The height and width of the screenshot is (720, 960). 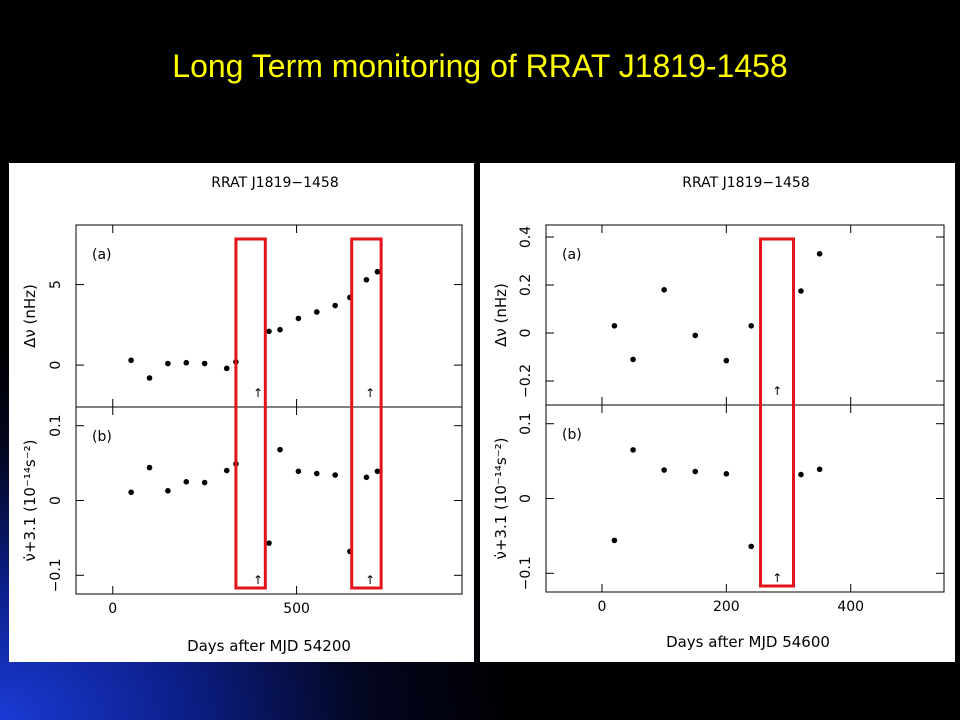 I want to click on x-tick-label: 400, so click(x=850, y=607).